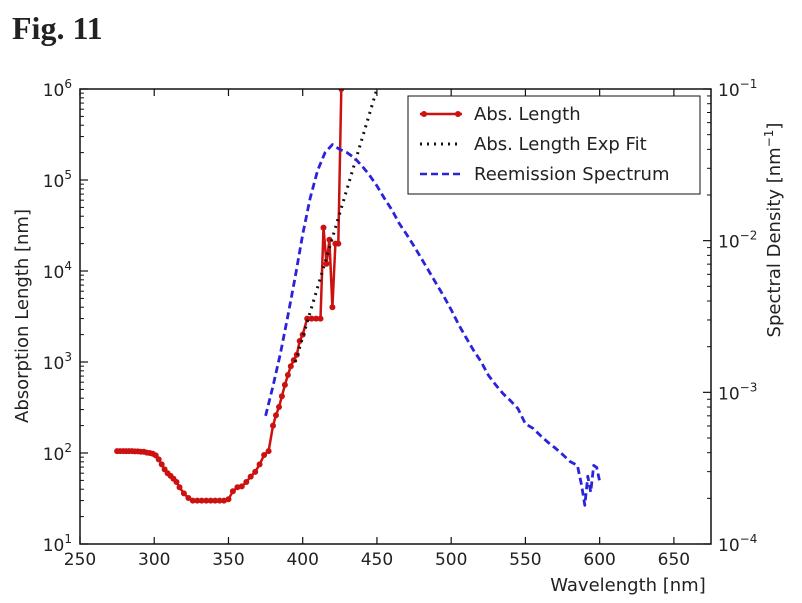 This screenshot has height=603, width=802. What do you see at coordinates (774, 126) in the screenshot?
I see `y-right-title-end: ]` at bounding box center [774, 126].